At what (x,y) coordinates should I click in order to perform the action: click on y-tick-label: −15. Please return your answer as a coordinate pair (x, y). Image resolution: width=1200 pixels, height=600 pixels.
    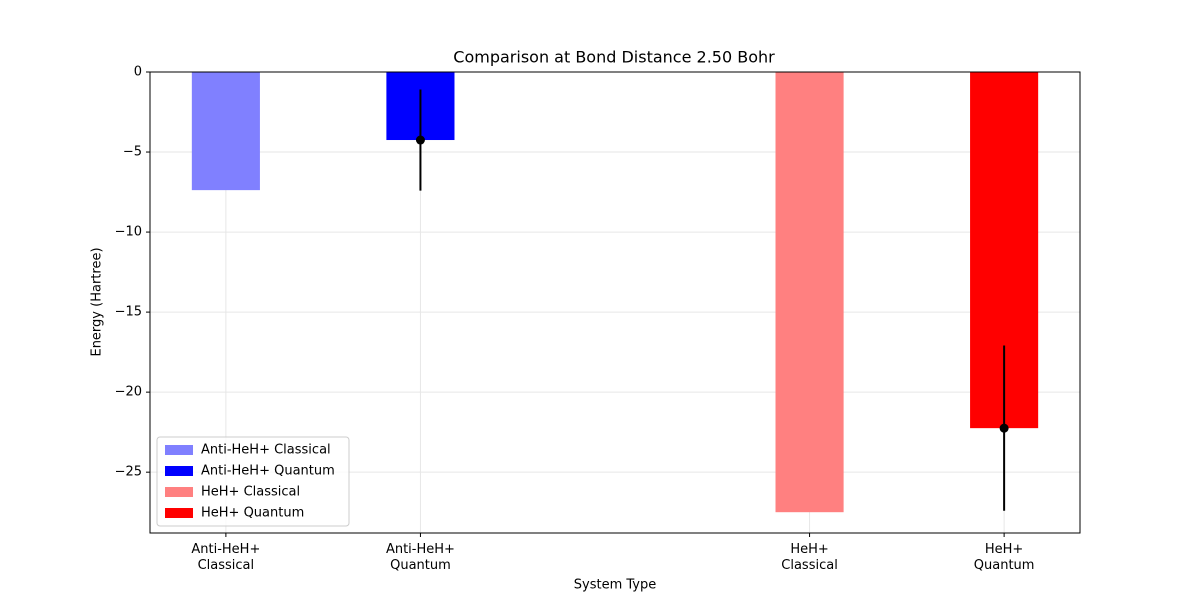
    Looking at the image, I should click on (128, 312).